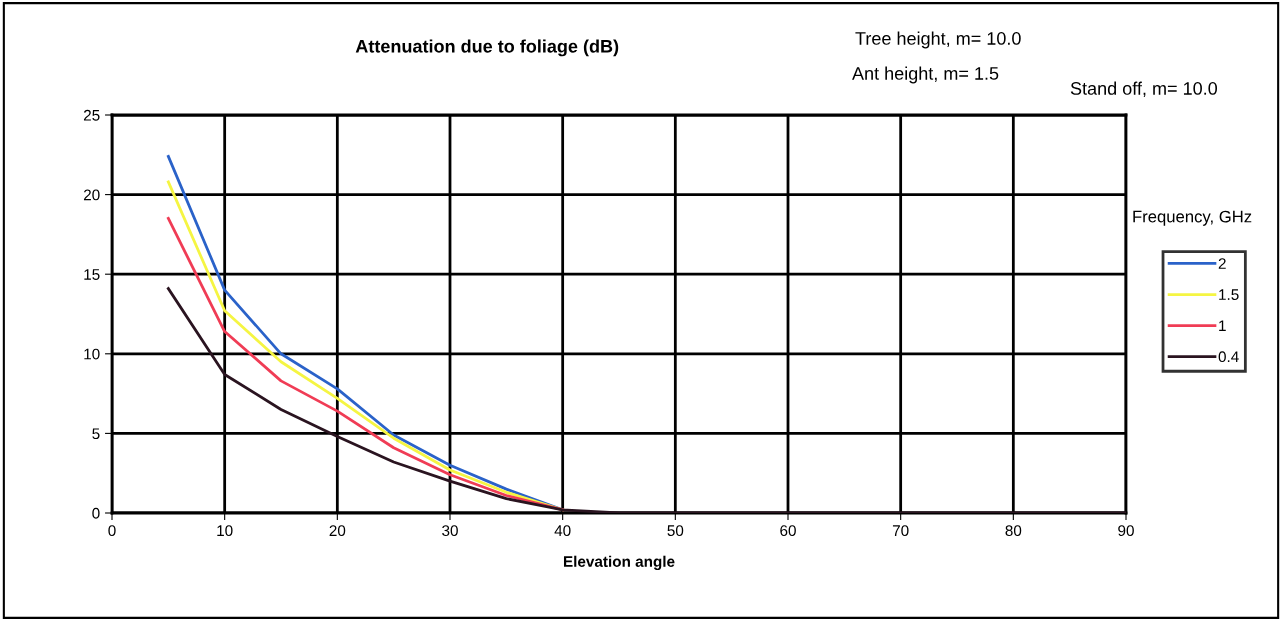  Describe the element at coordinates (487, 48) in the screenshot. I see `chart-title: Attenuation due to foliage (dB)` at that location.